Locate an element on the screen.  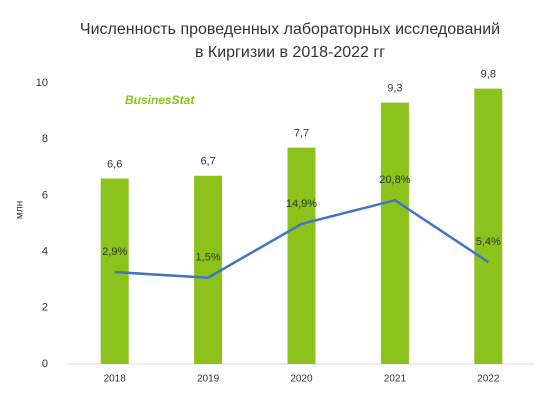
data-label: 9,3 is located at coordinates (394, 89).